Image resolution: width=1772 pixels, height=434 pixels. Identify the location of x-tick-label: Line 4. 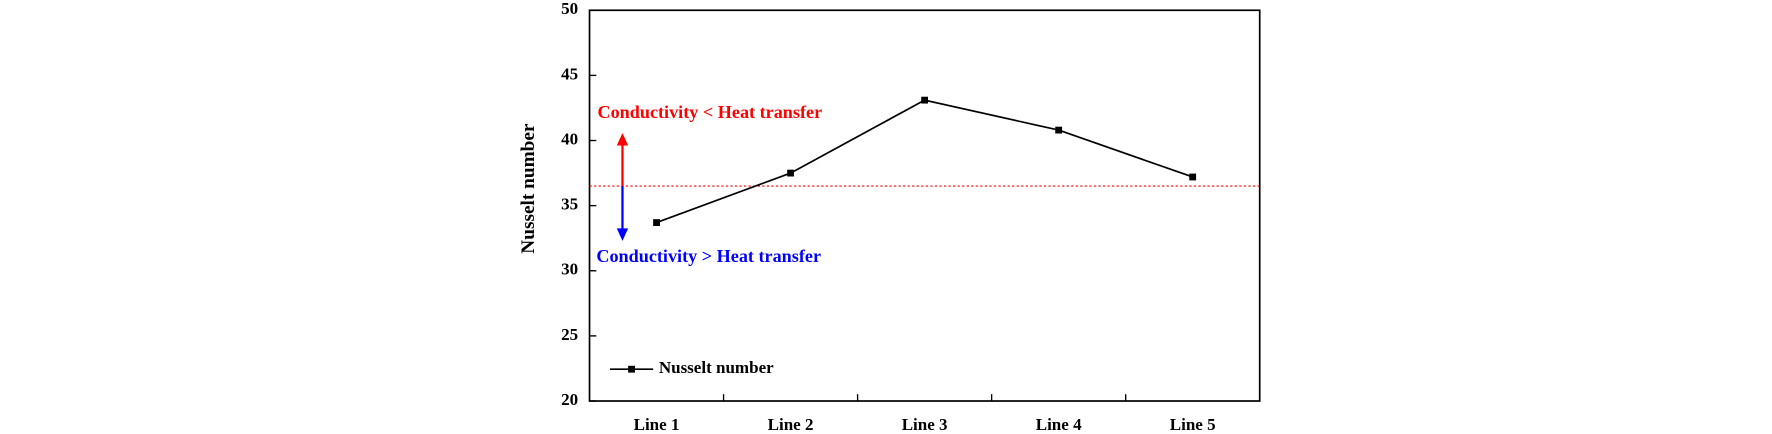
(1059, 424).